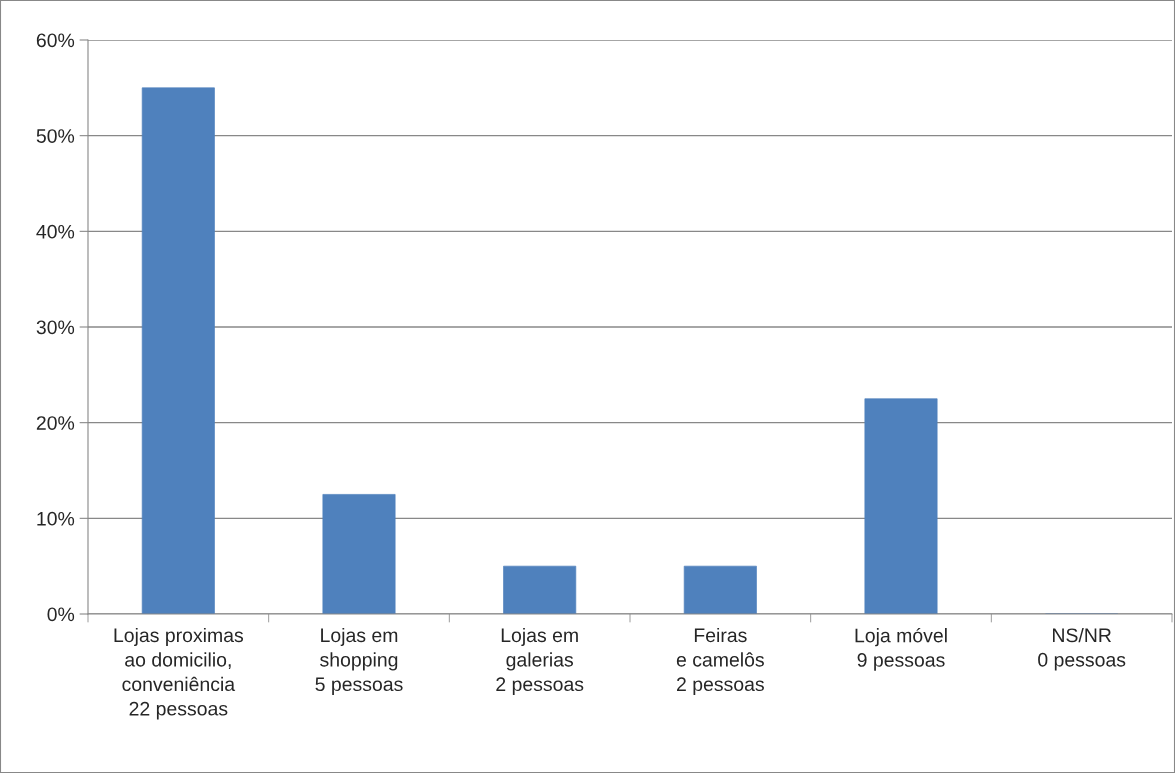  What do you see at coordinates (61, 614) in the screenshot?
I see `y-tick-label: 0%` at bounding box center [61, 614].